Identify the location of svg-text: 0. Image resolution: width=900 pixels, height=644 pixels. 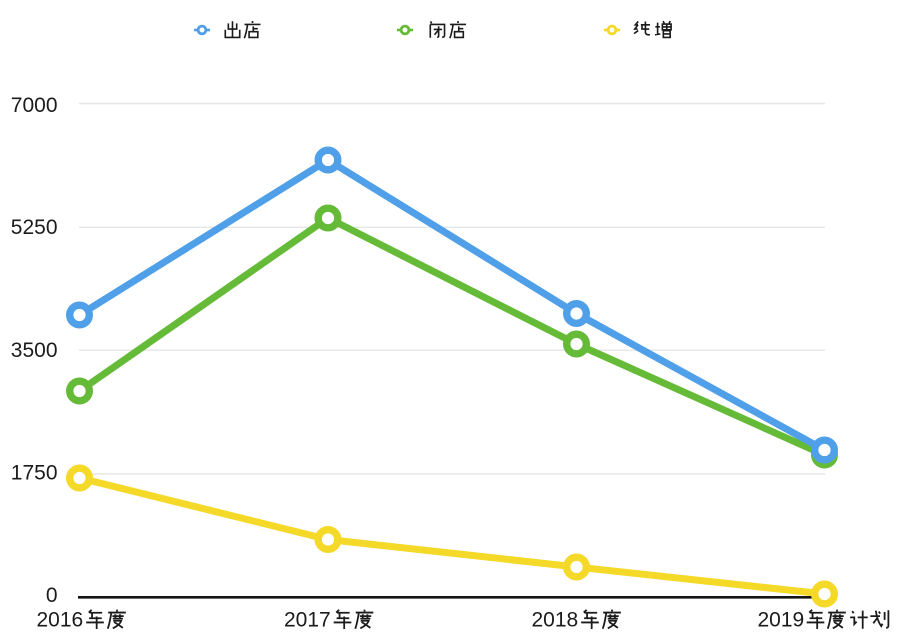
(52, 595).